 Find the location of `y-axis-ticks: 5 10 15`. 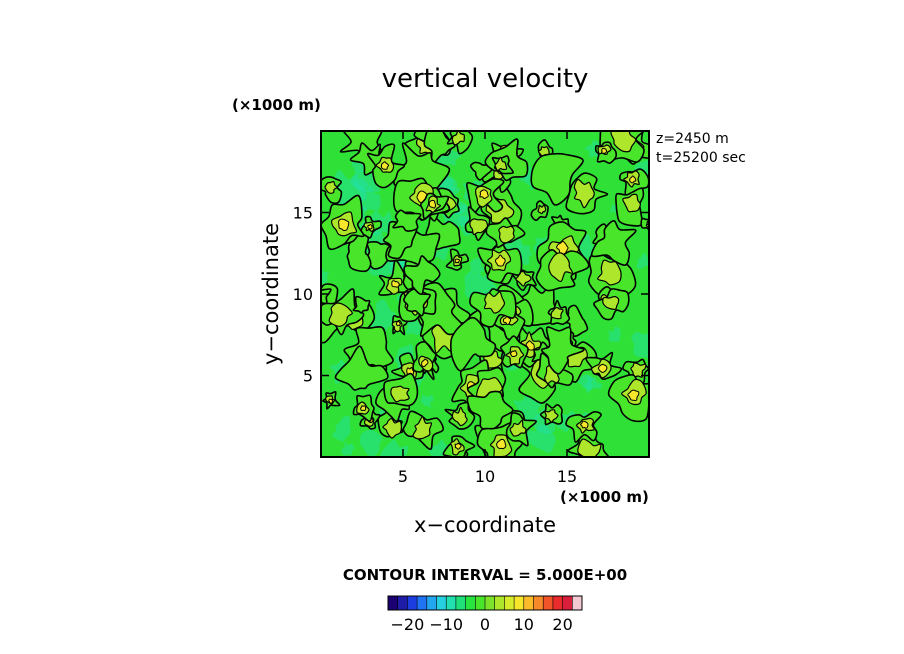

y-axis-ticks: 5 10 15 is located at coordinates (471, 295).